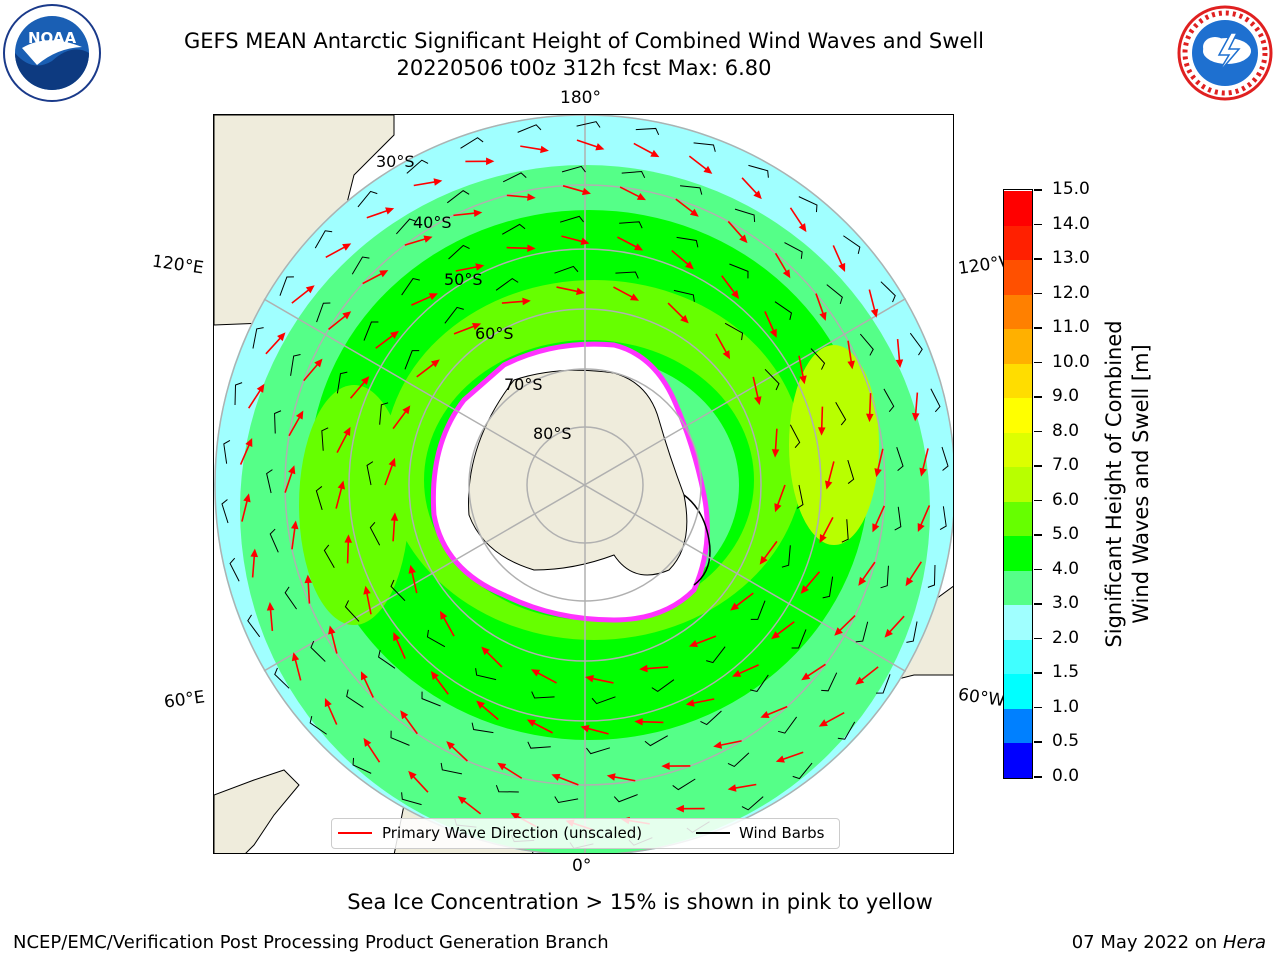  What do you see at coordinates (1071, 223) in the screenshot?
I see `colorbar-tick-label: 14.0` at bounding box center [1071, 223].